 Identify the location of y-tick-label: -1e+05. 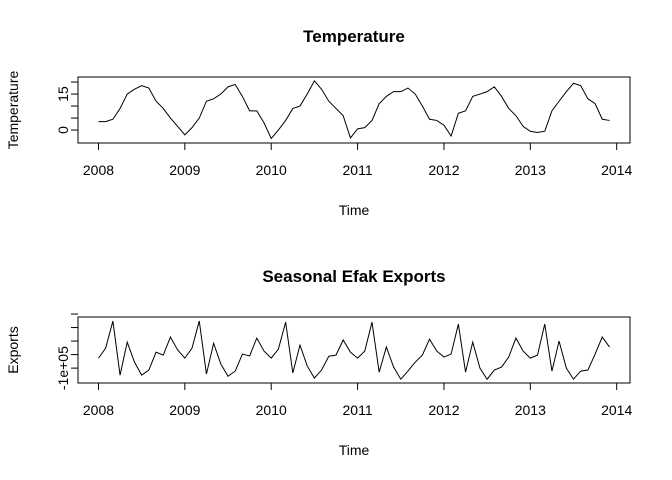
(63, 368).